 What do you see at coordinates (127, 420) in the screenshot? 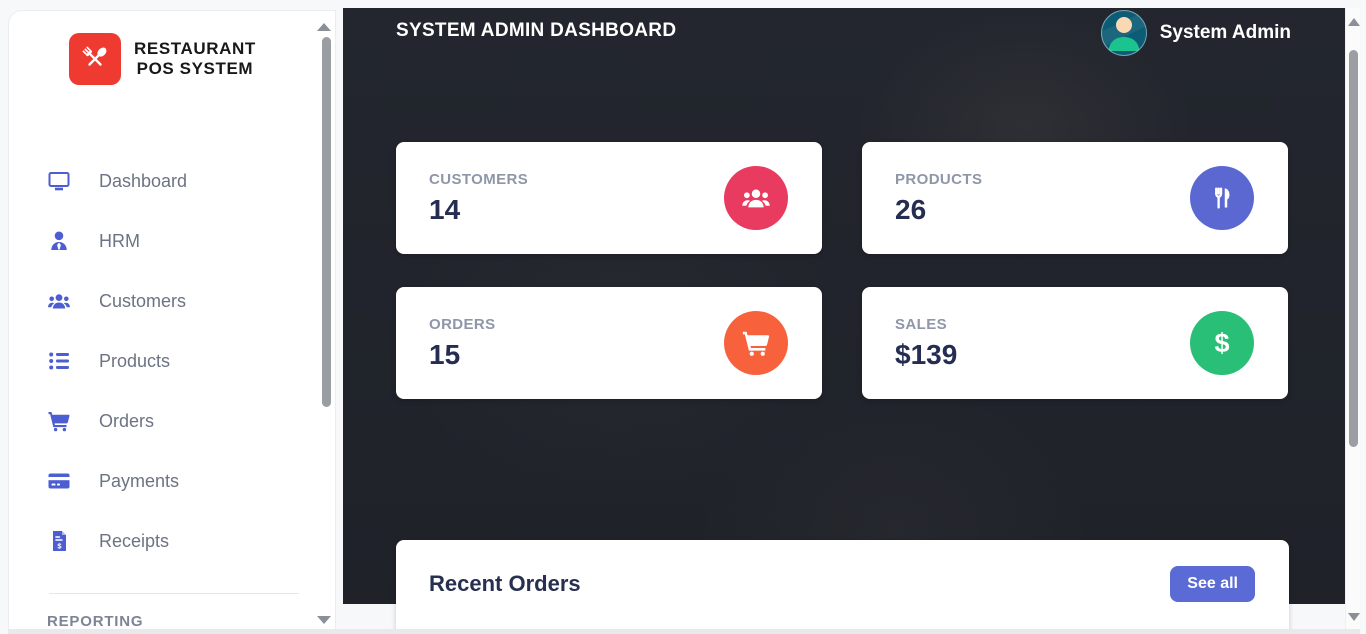
I see `sidebar-item-label: Orders` at bounding box center [127, 420].